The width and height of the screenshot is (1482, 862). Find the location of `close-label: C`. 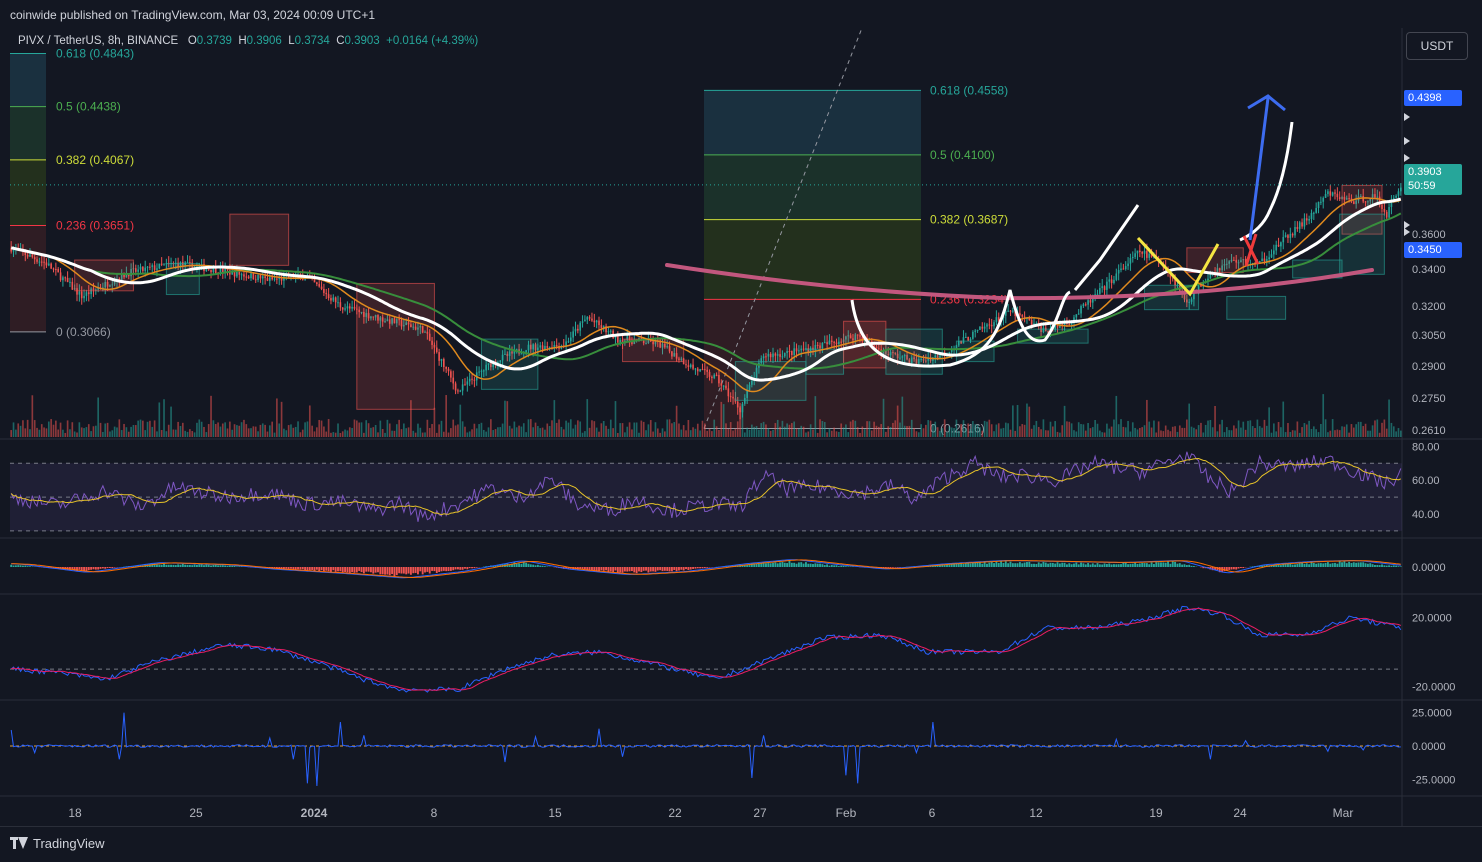

close-label: C is located at coordinates (340, 41).